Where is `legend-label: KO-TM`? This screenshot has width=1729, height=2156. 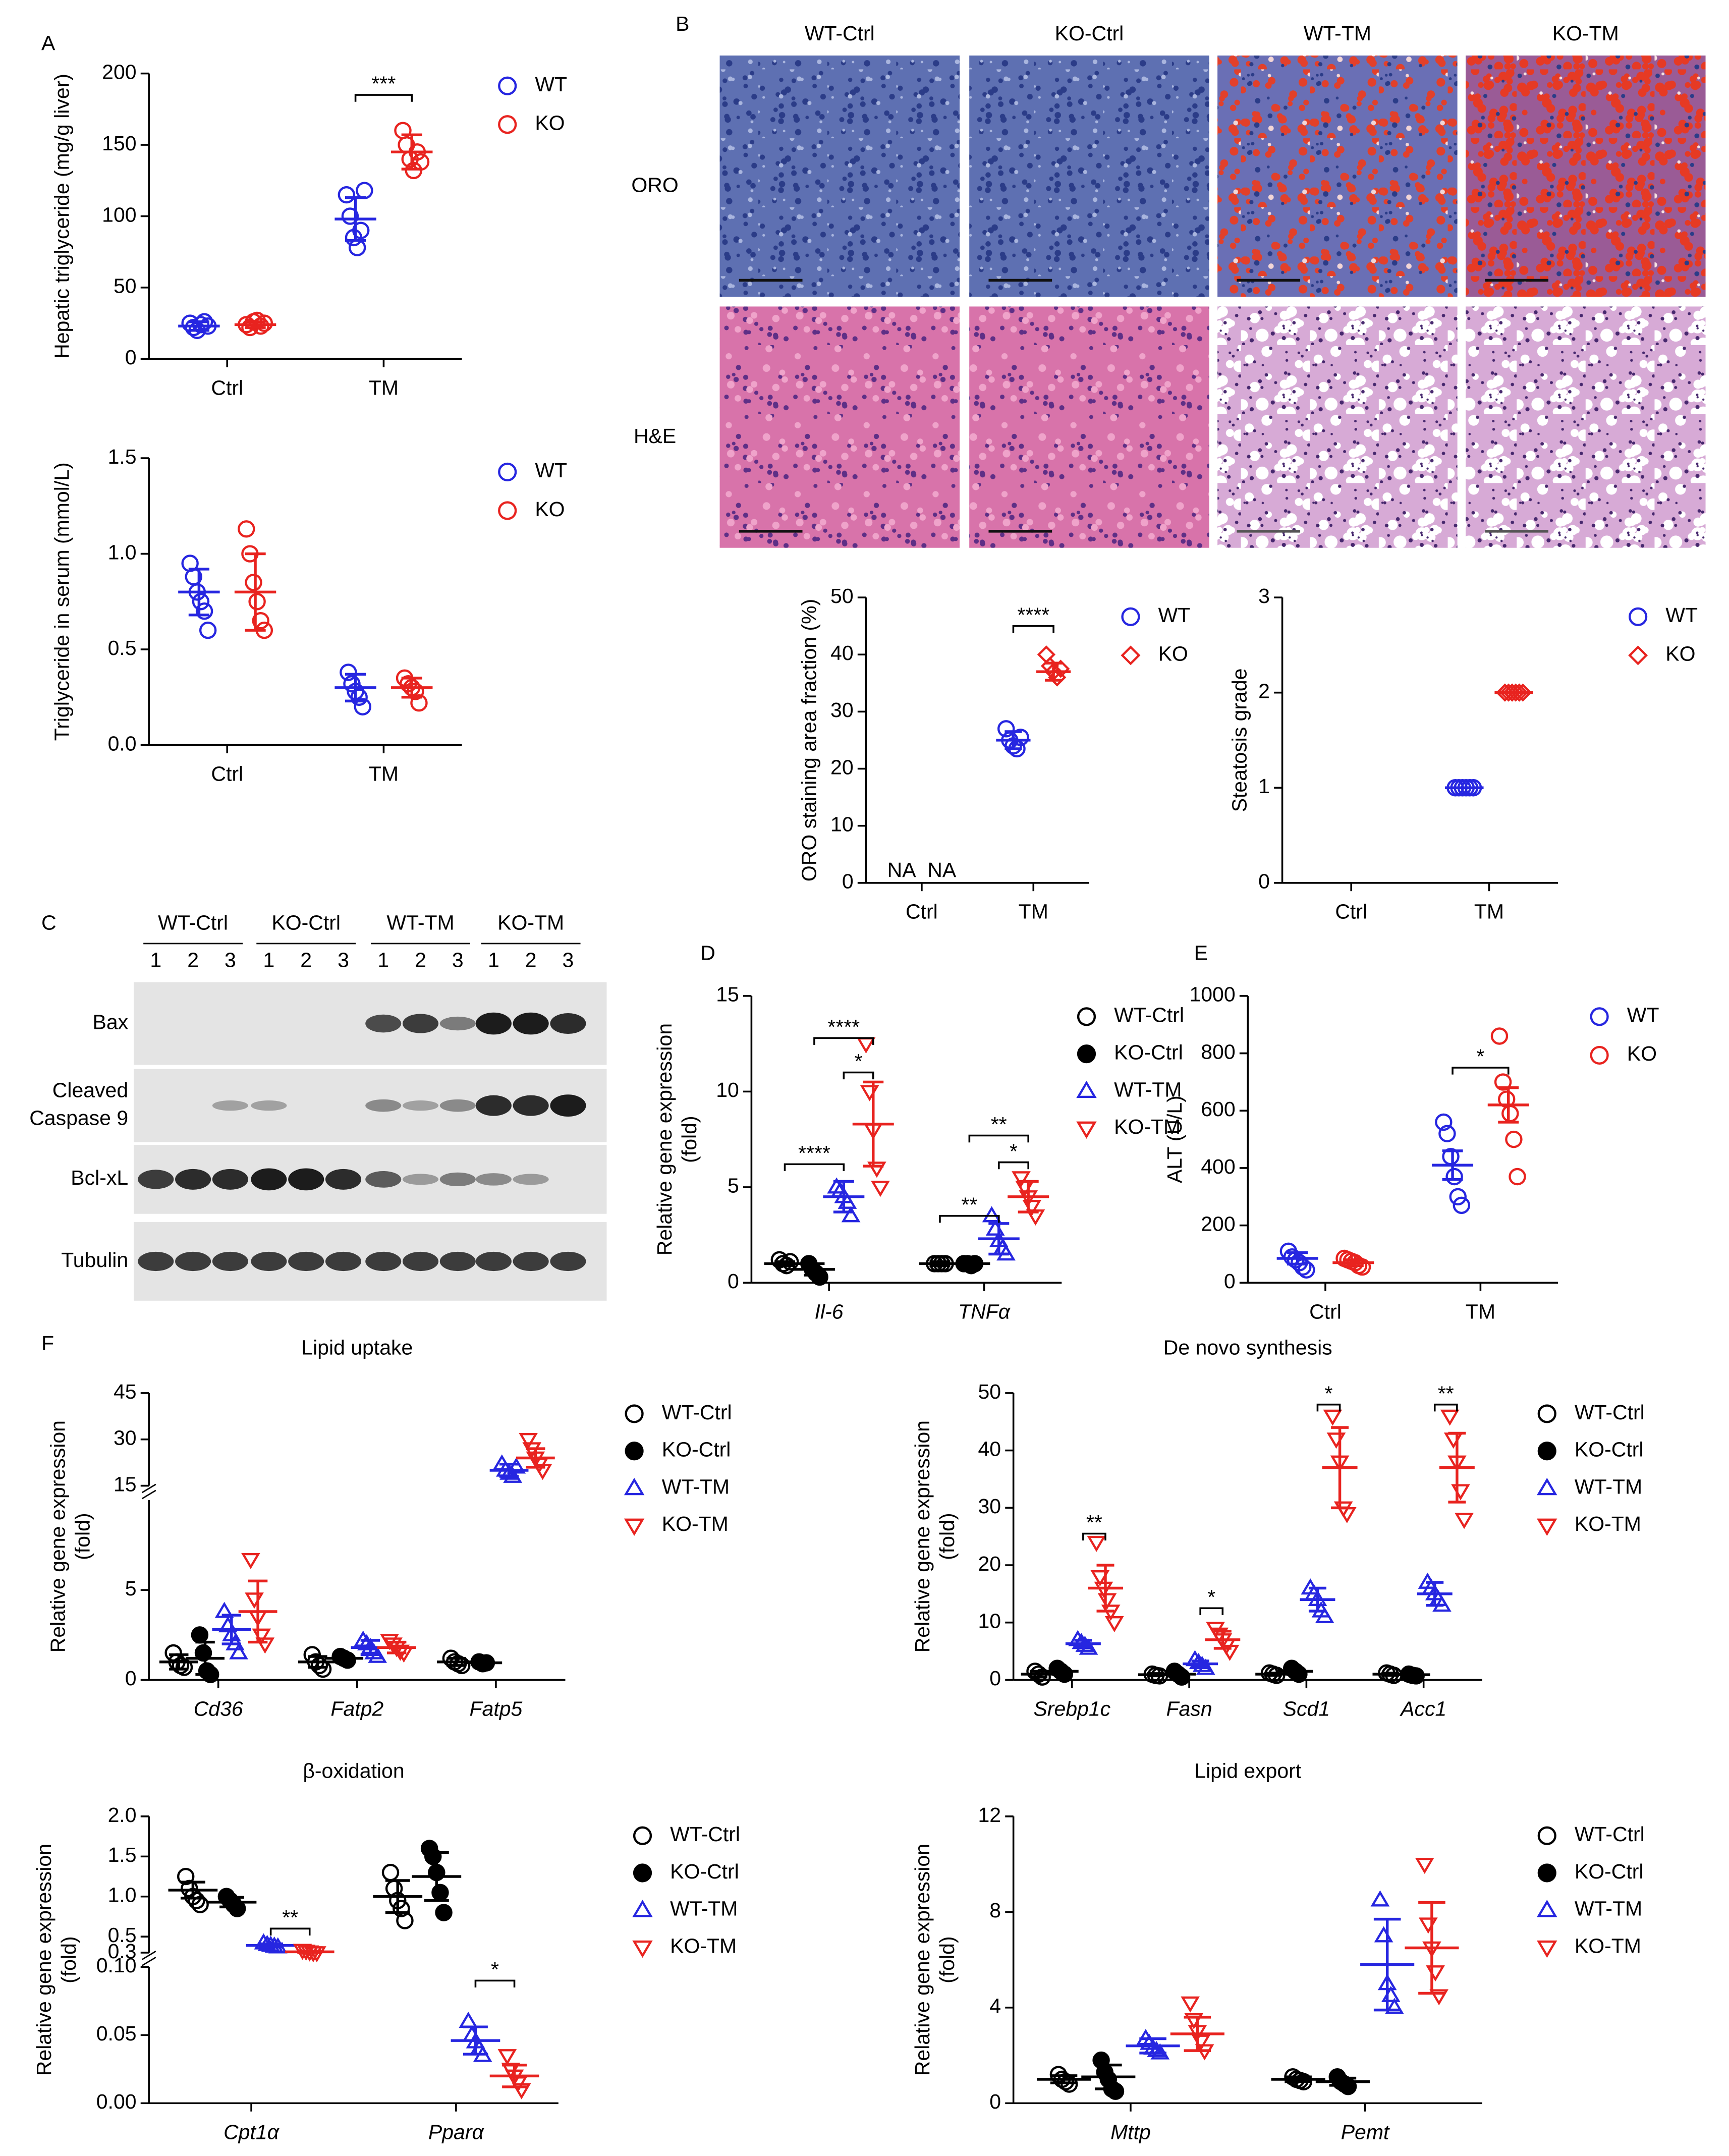
legend-label: KO-TM is located at coordinates (1608, 1523).